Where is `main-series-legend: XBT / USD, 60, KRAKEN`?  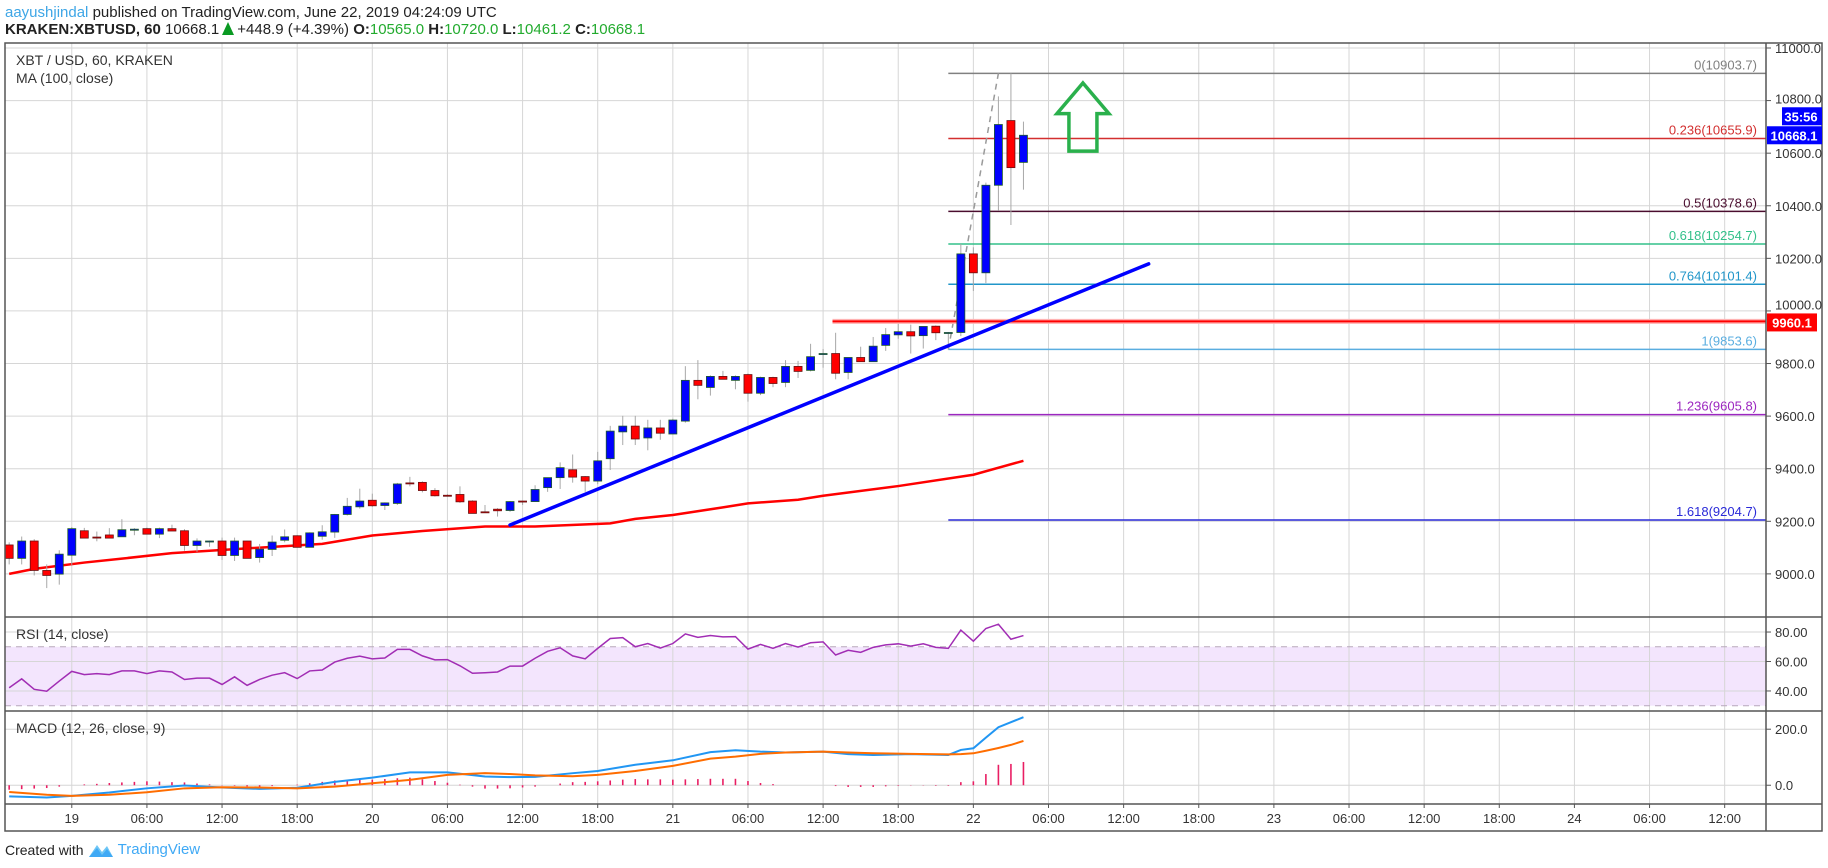 main-series-legend: XBT / USD, 60, KRAKEN is located at coordinates (94, 60).